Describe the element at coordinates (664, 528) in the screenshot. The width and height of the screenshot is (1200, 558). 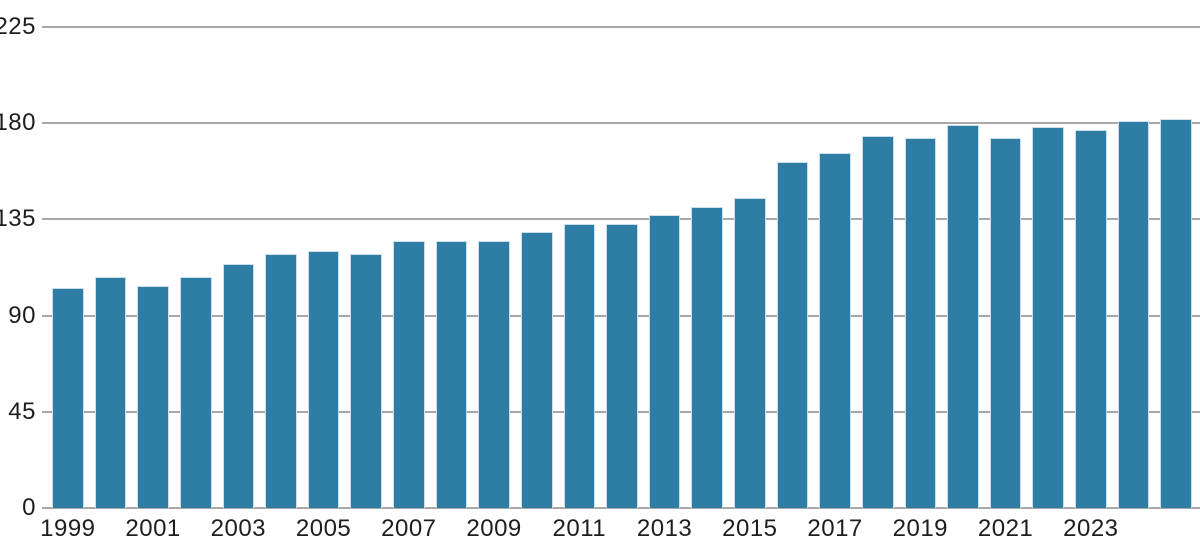
I see `x-tick-2013: 2013` at that location.